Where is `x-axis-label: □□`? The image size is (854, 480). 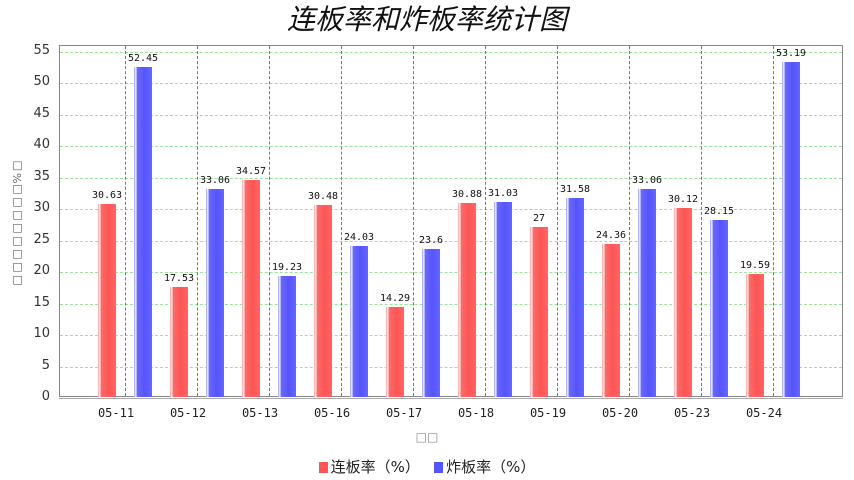 x-axis-label: □□ is located at coordinates (427, 437).